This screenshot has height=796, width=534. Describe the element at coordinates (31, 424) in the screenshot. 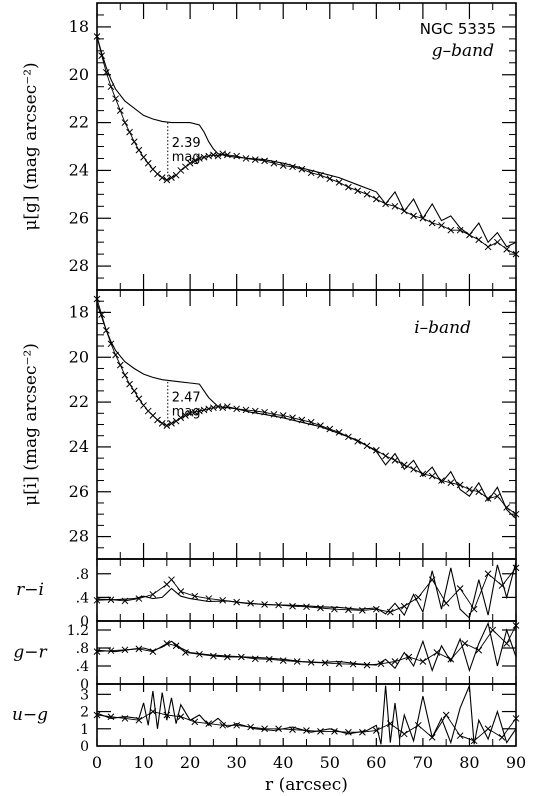

I see `ylabel-i: μ[i] (mag arcsec⁻²)` at that location.